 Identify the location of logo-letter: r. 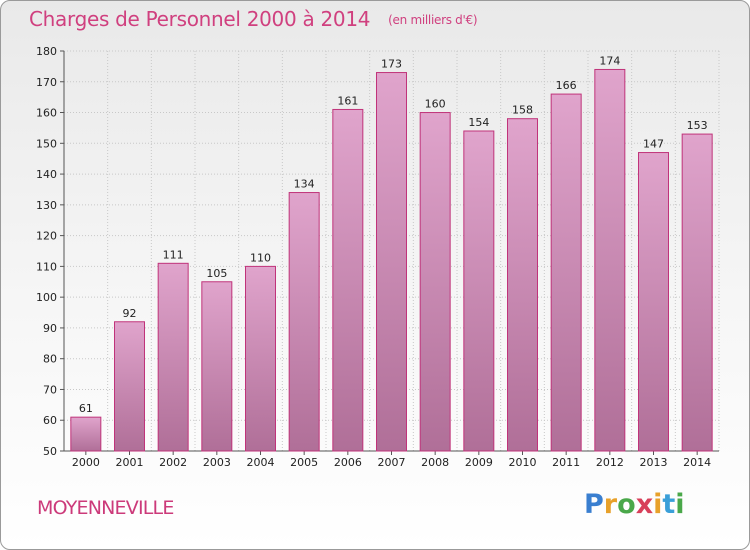
(610, 504).